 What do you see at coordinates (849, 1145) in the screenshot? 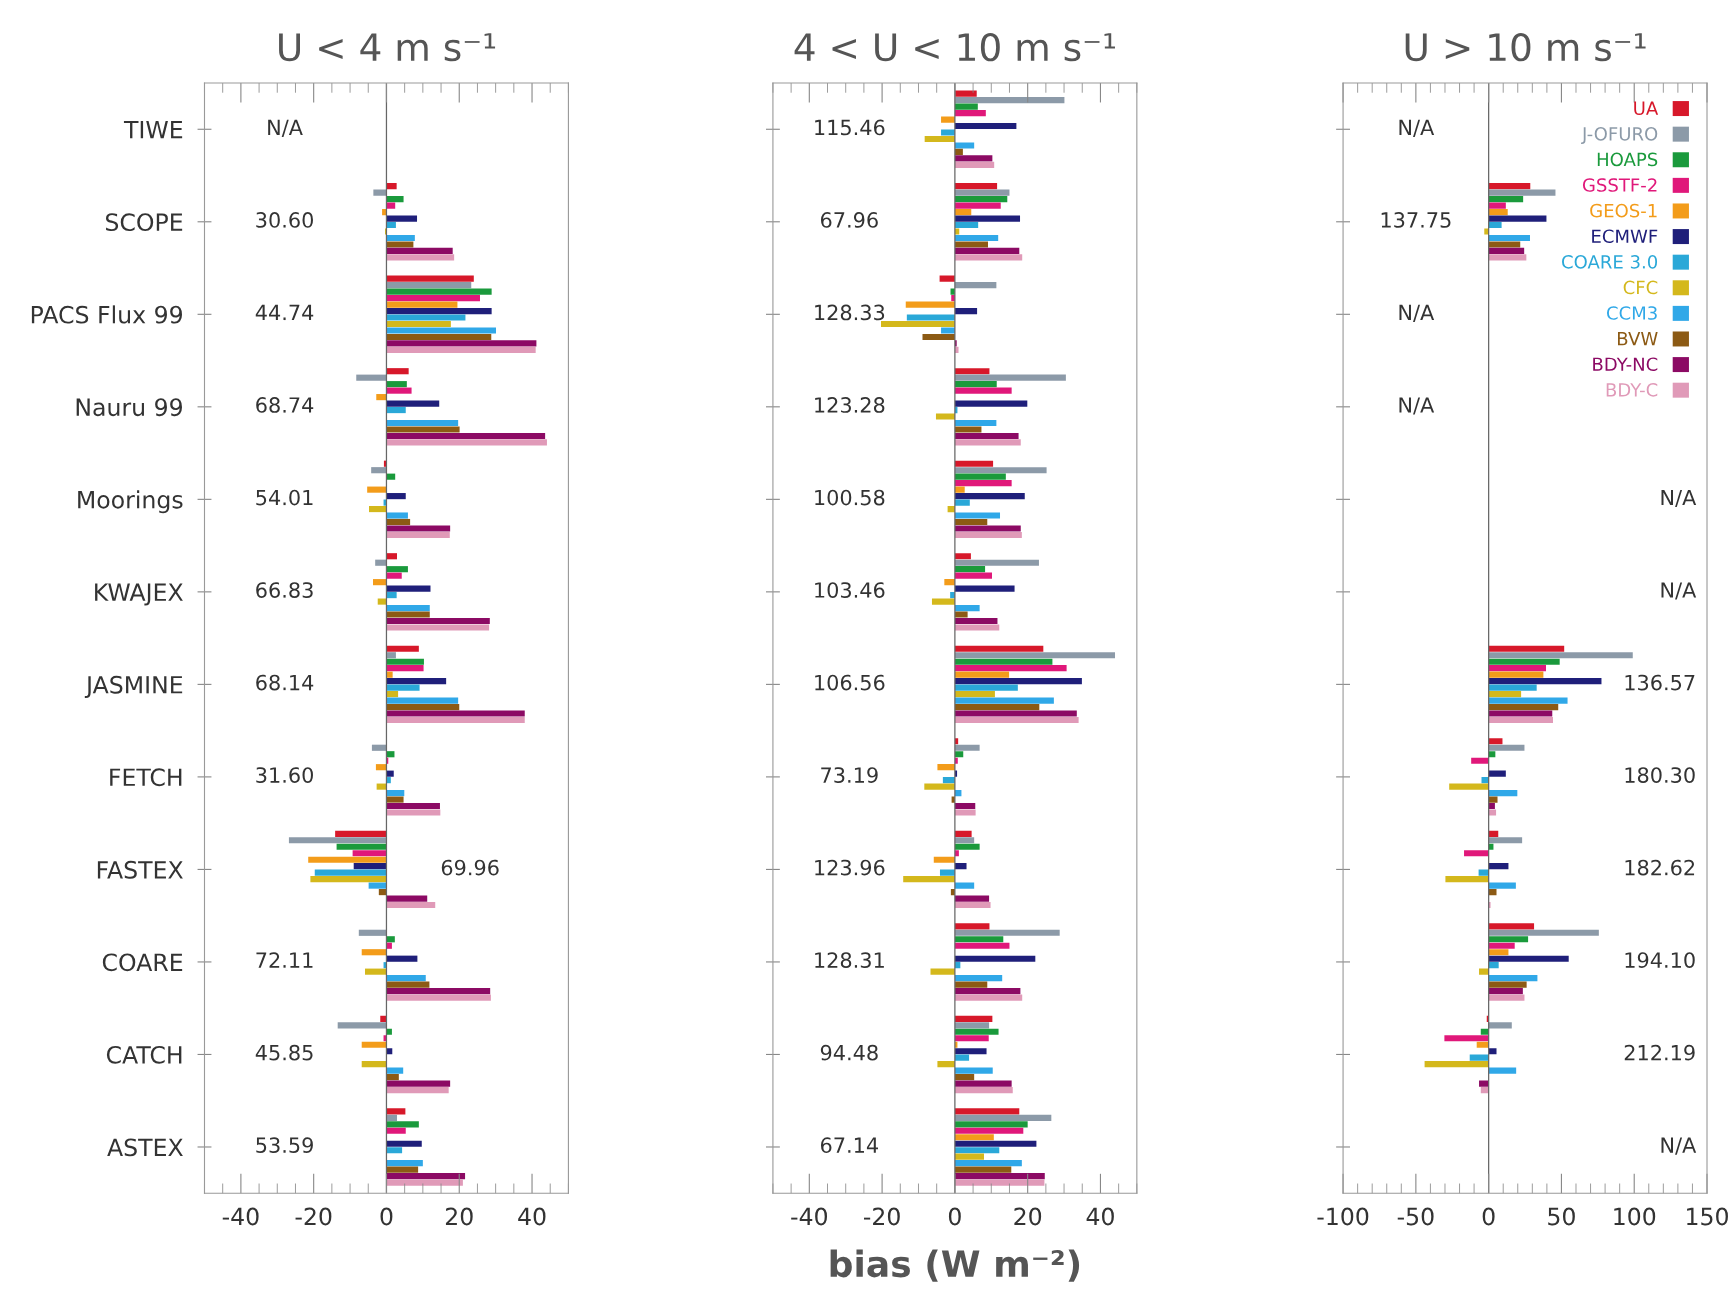
I see `annotation: 67.14` at bounding box center [849, 1145].